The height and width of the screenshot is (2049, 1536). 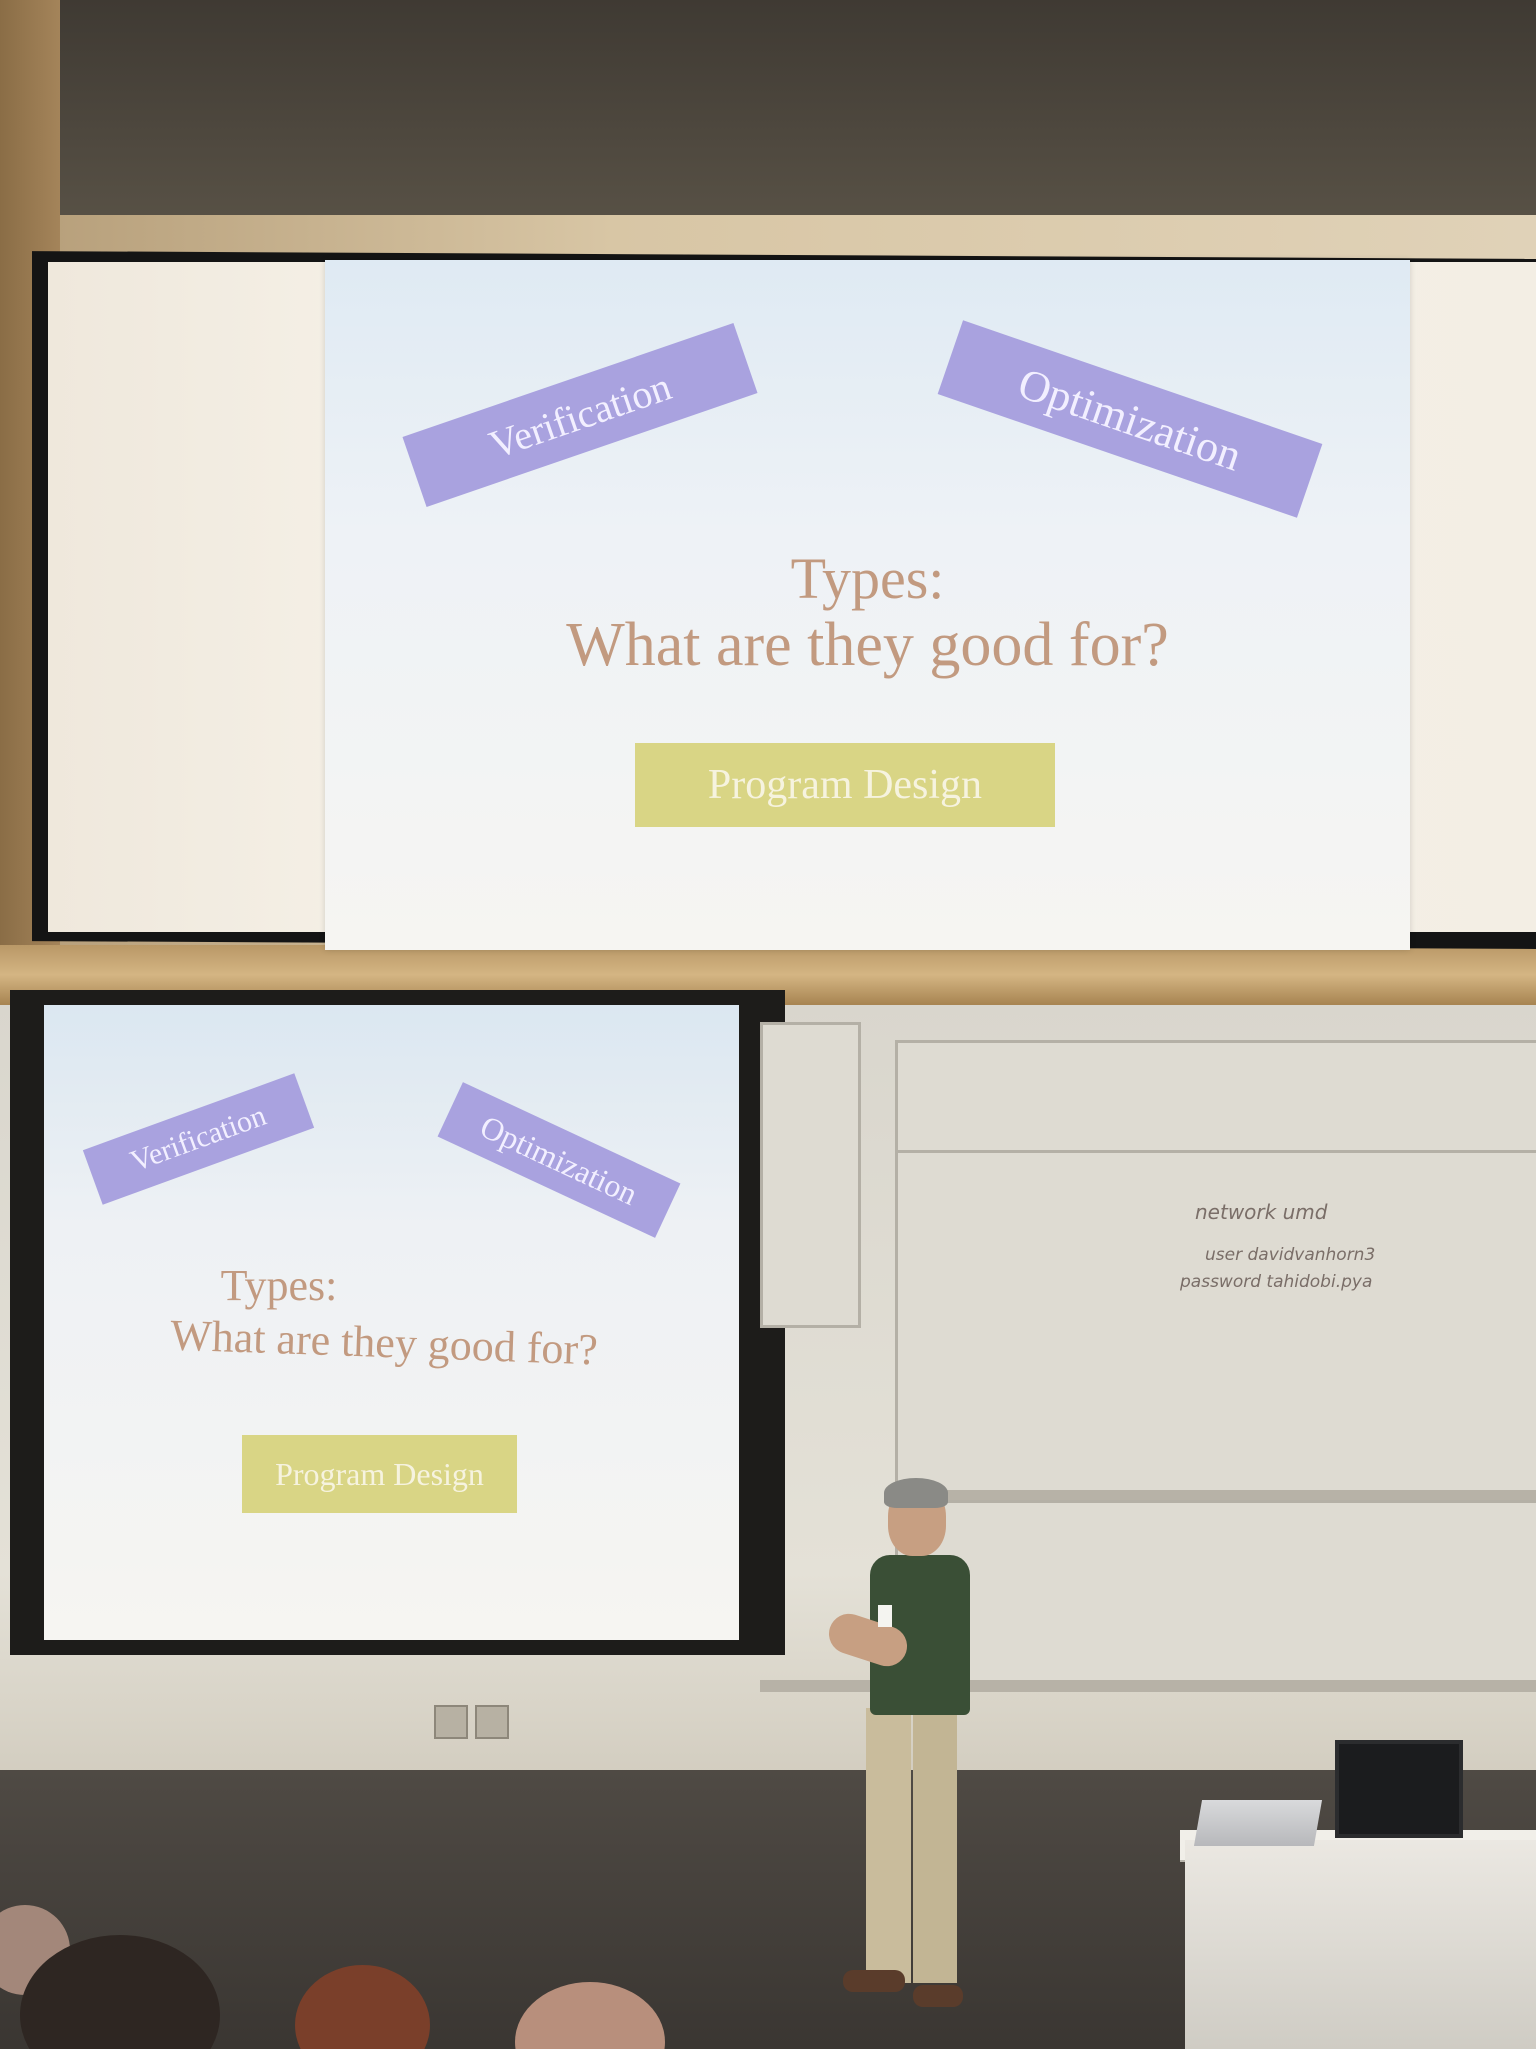 I want to click on monitor, so click(x=1399, y=1789).